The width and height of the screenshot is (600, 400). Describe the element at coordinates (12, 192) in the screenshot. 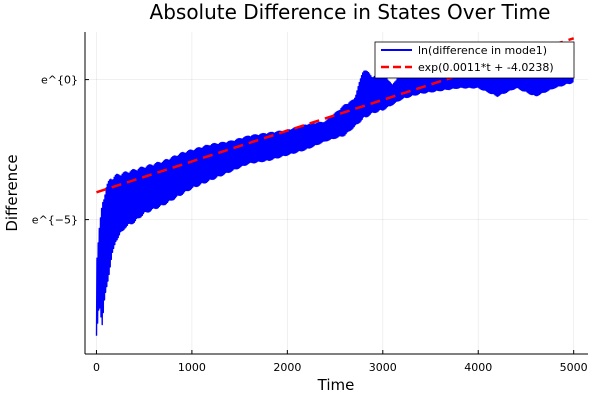

I see `y-axis-label: Difference` at that location.